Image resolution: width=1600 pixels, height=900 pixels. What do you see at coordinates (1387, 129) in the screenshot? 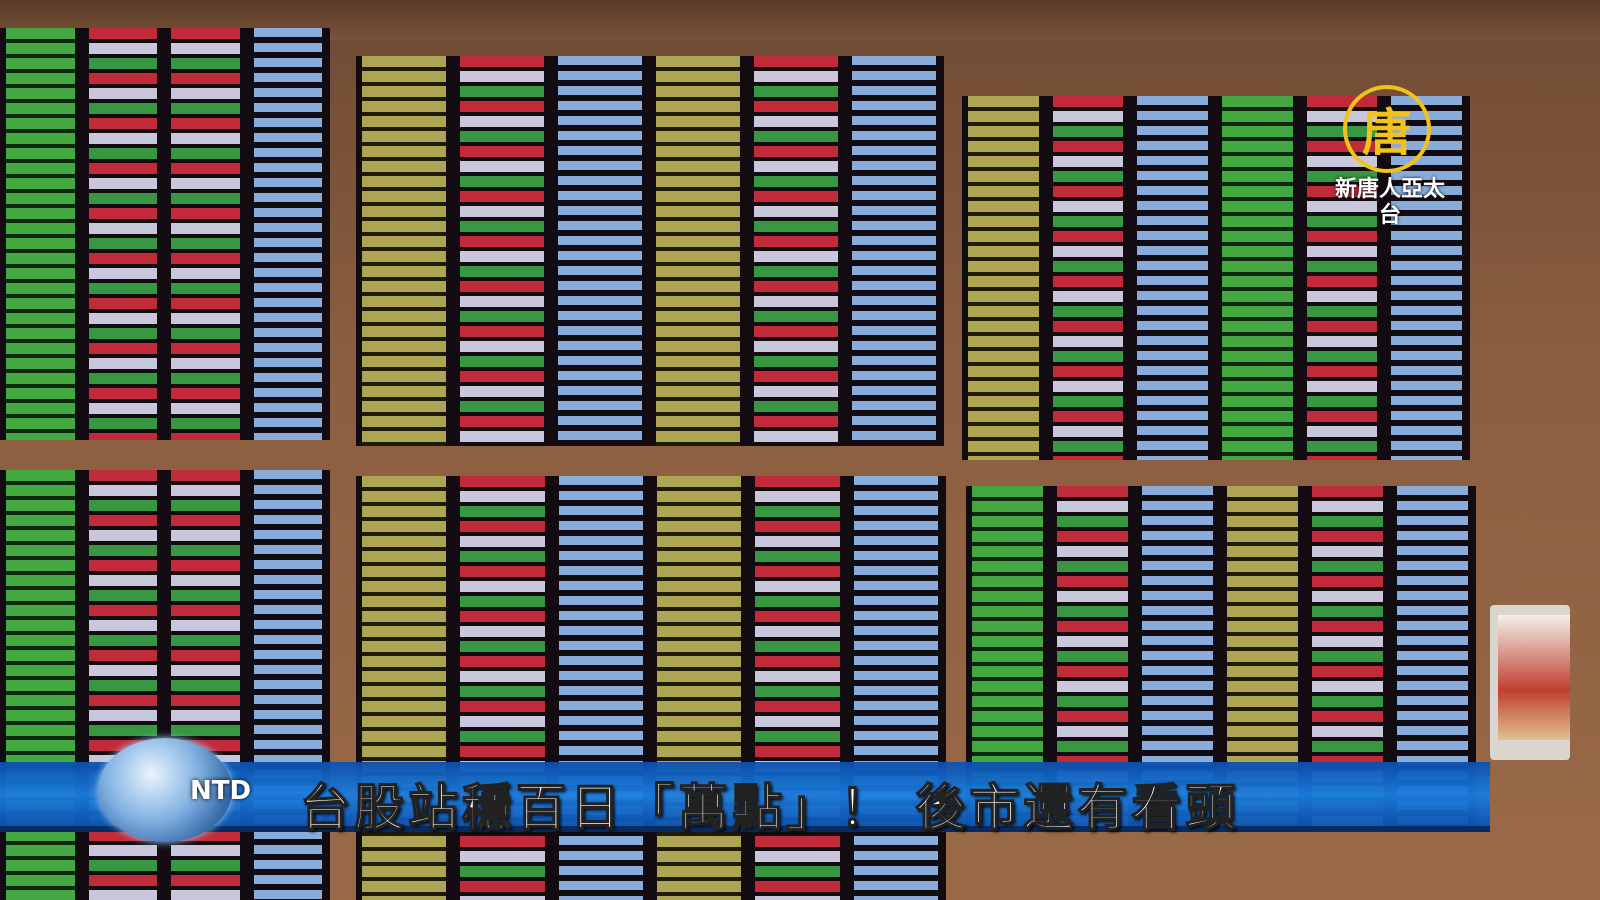
I see `tang-emblem-icon: 唐` at bounding box center [1387, 129].